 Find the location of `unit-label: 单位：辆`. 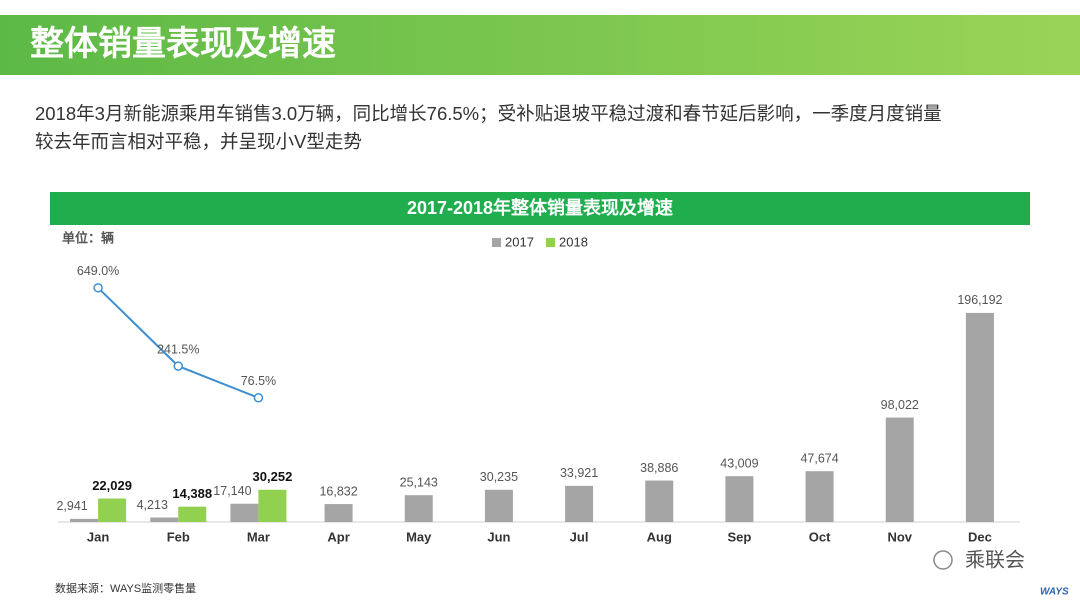

unit-label: 单位：辆 is located at coordinates (88, 237).